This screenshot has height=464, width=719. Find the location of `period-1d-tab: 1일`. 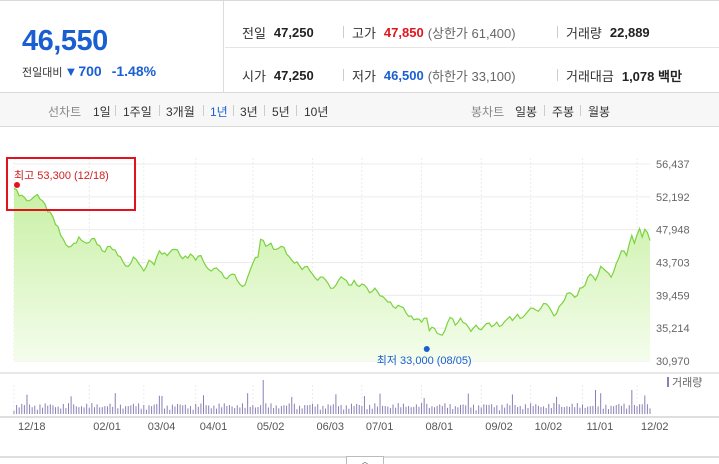

period-1d-tab: 1일 is located at coordinates (102, 112).